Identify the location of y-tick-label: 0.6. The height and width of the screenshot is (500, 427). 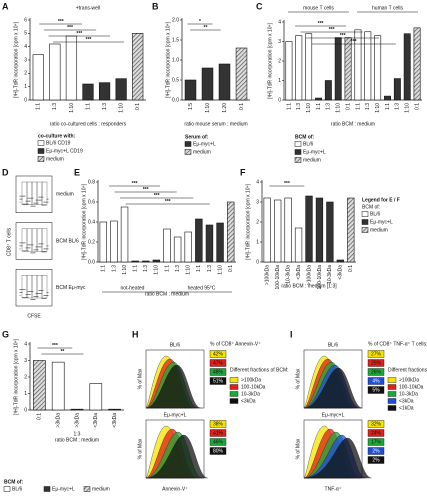
(91, 202).